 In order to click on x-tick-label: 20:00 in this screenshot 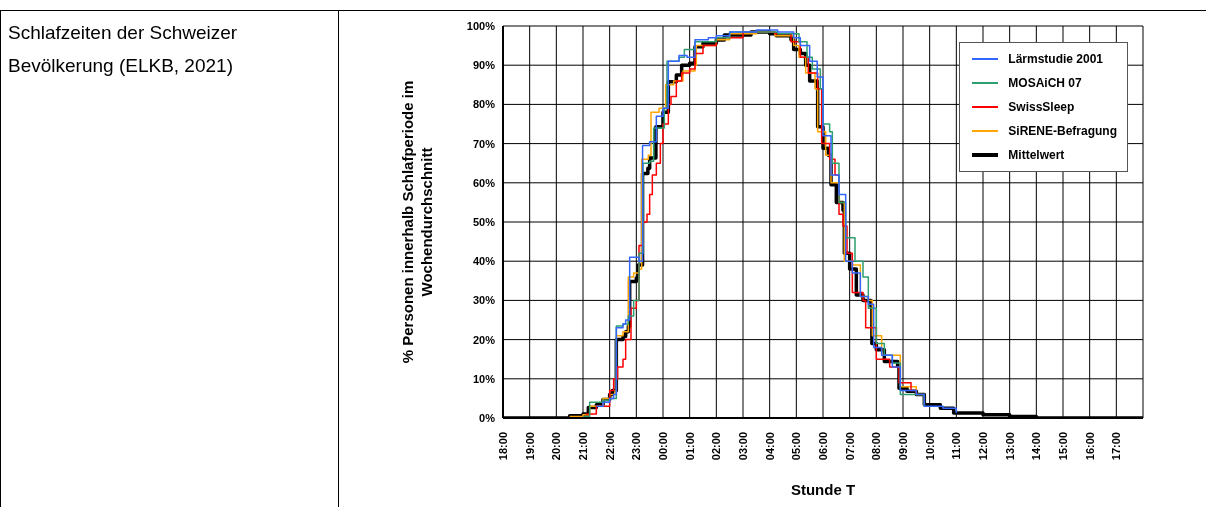, I will do `click(556, 446)`.